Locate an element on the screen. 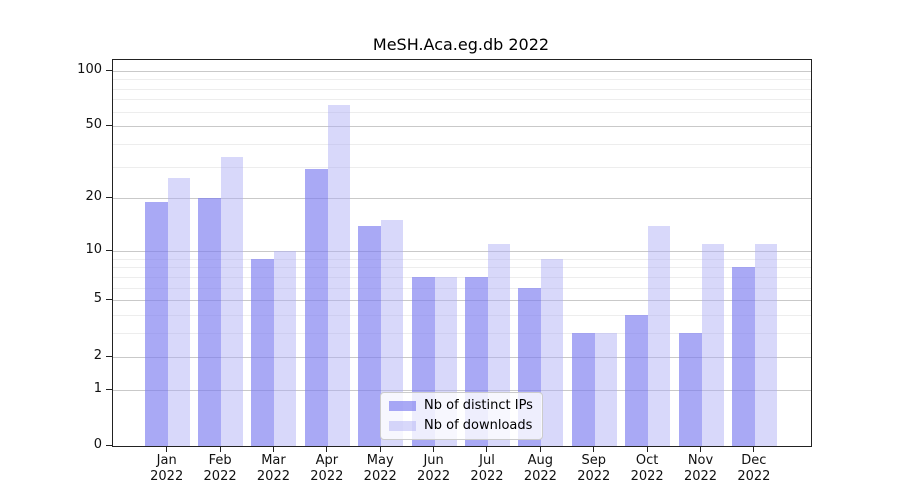 The width and height of the screenshot is (900, 500). x-tick-label: Oct 2022 is located at coordinates (647, 468).